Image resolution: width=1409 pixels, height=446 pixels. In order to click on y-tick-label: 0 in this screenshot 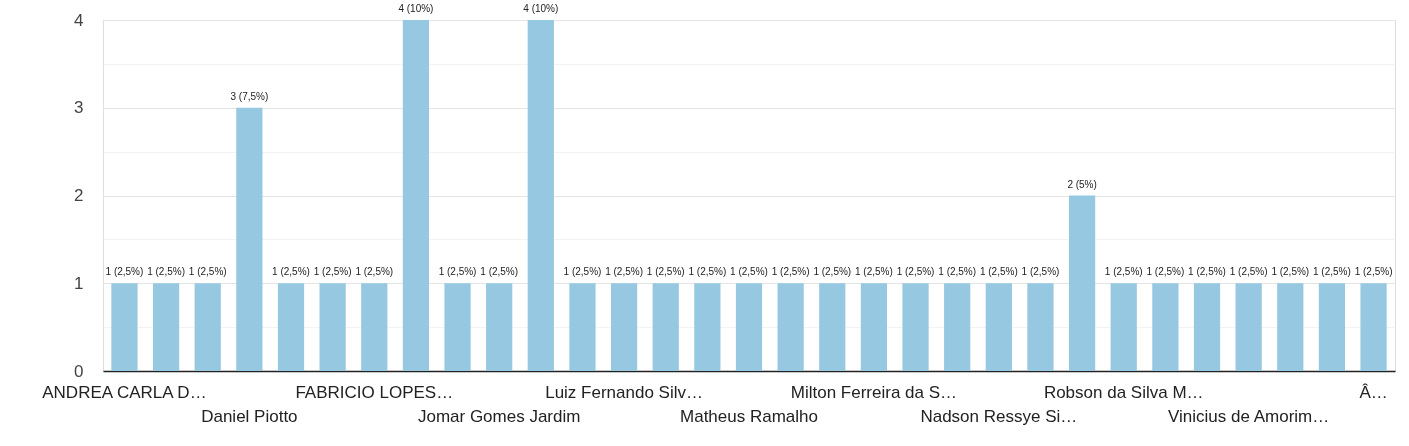, I will do `click(79, 371)`.